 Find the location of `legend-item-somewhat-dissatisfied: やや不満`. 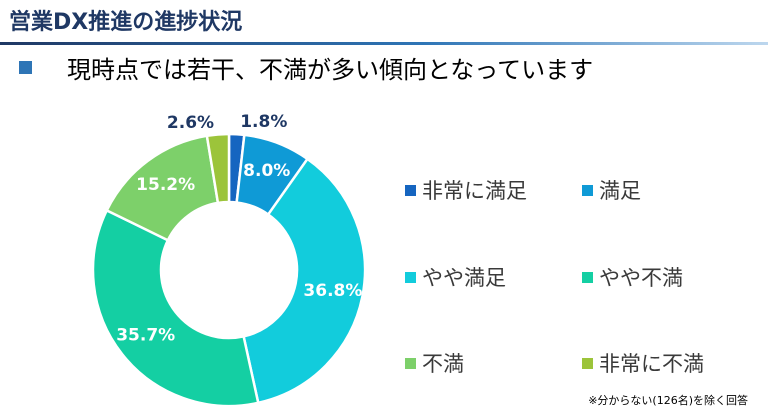

legend-item-somewhat-dissatisfied: やや不満 is located at coordinates (632, 277).